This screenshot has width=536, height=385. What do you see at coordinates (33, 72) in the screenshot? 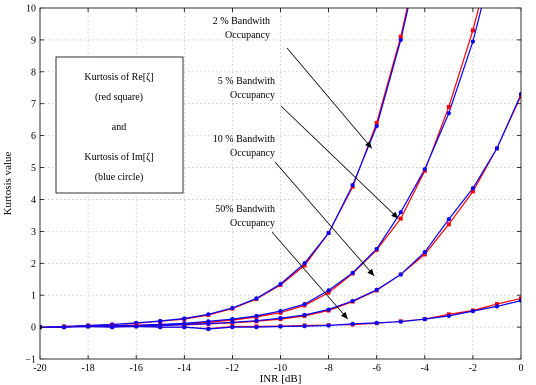
I see `y-tick-label: 8` at bounding box center [33, 72].